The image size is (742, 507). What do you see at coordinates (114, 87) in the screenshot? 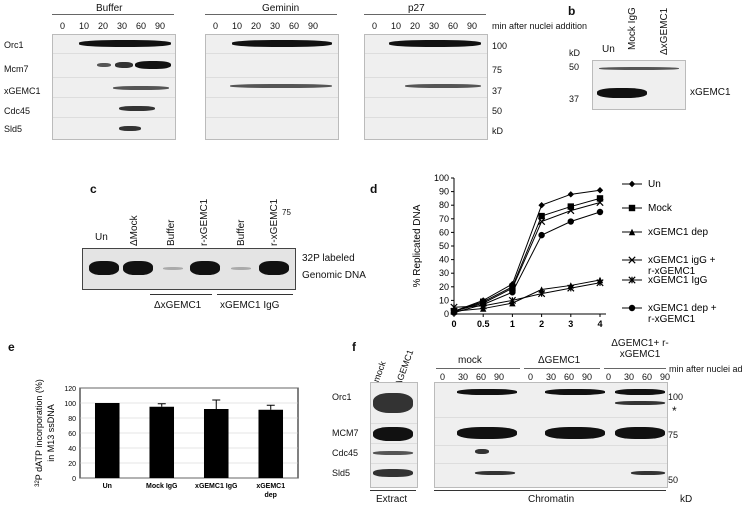
I see `blot-buffer` at bounding box center [114, 87].